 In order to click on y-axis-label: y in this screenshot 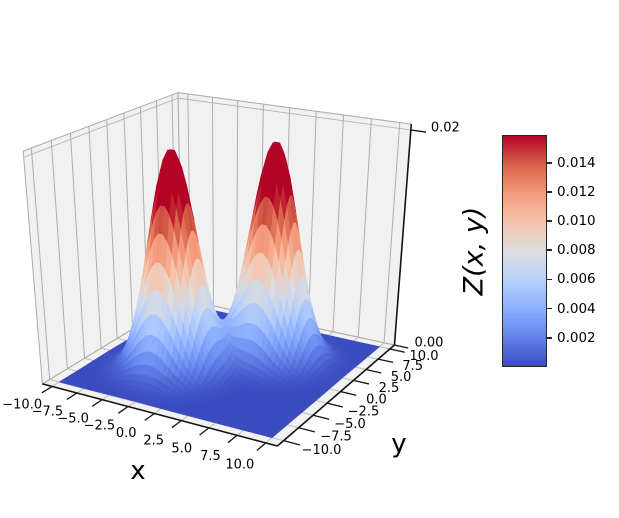, I will do `click(399, 444)`.